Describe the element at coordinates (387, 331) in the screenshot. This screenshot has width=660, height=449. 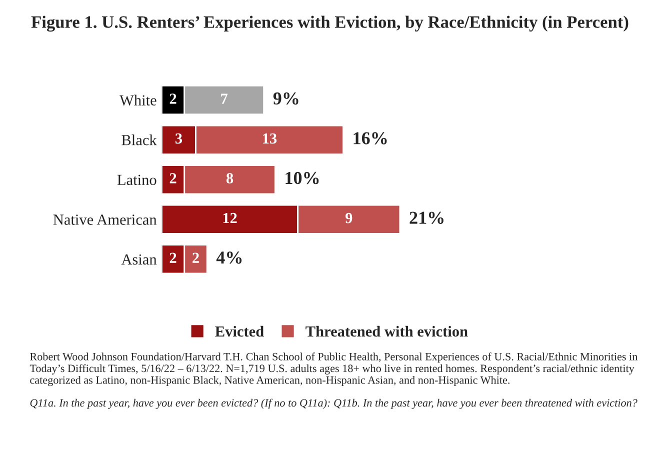
I see `legend-label: Threatened with eviction` at that location.